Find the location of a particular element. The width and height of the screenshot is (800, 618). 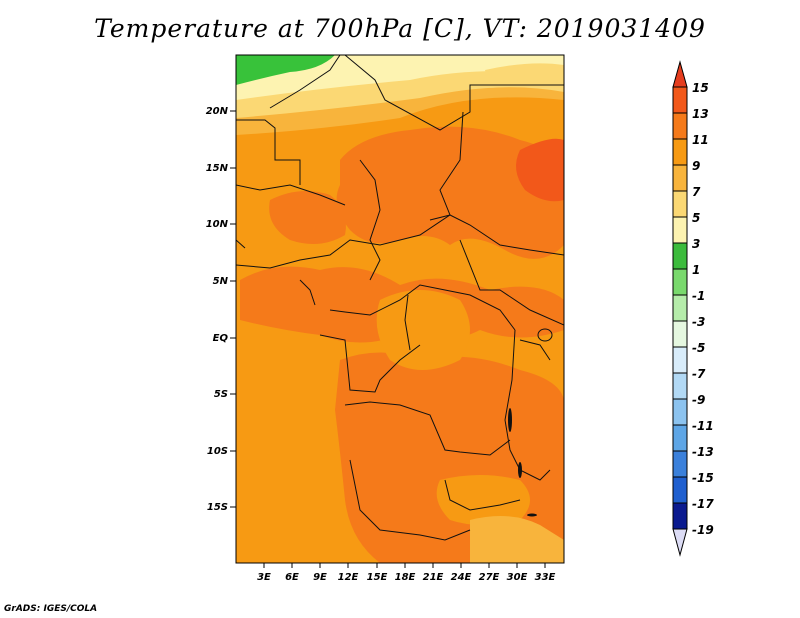

lat-label: 10S is located at coordinates (217, 451).